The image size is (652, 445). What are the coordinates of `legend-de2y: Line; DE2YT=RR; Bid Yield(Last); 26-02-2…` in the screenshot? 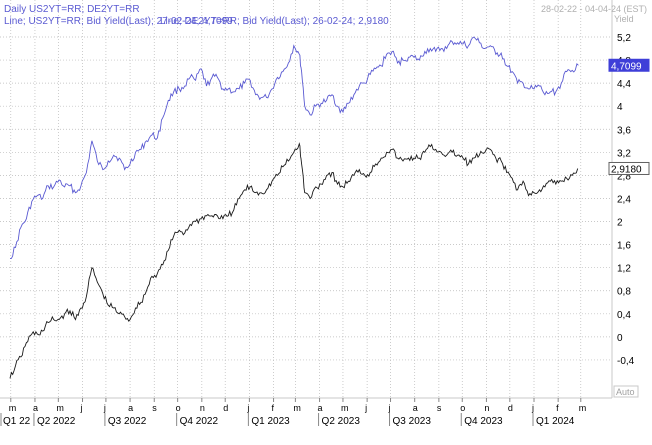 It's located at (274, 21).